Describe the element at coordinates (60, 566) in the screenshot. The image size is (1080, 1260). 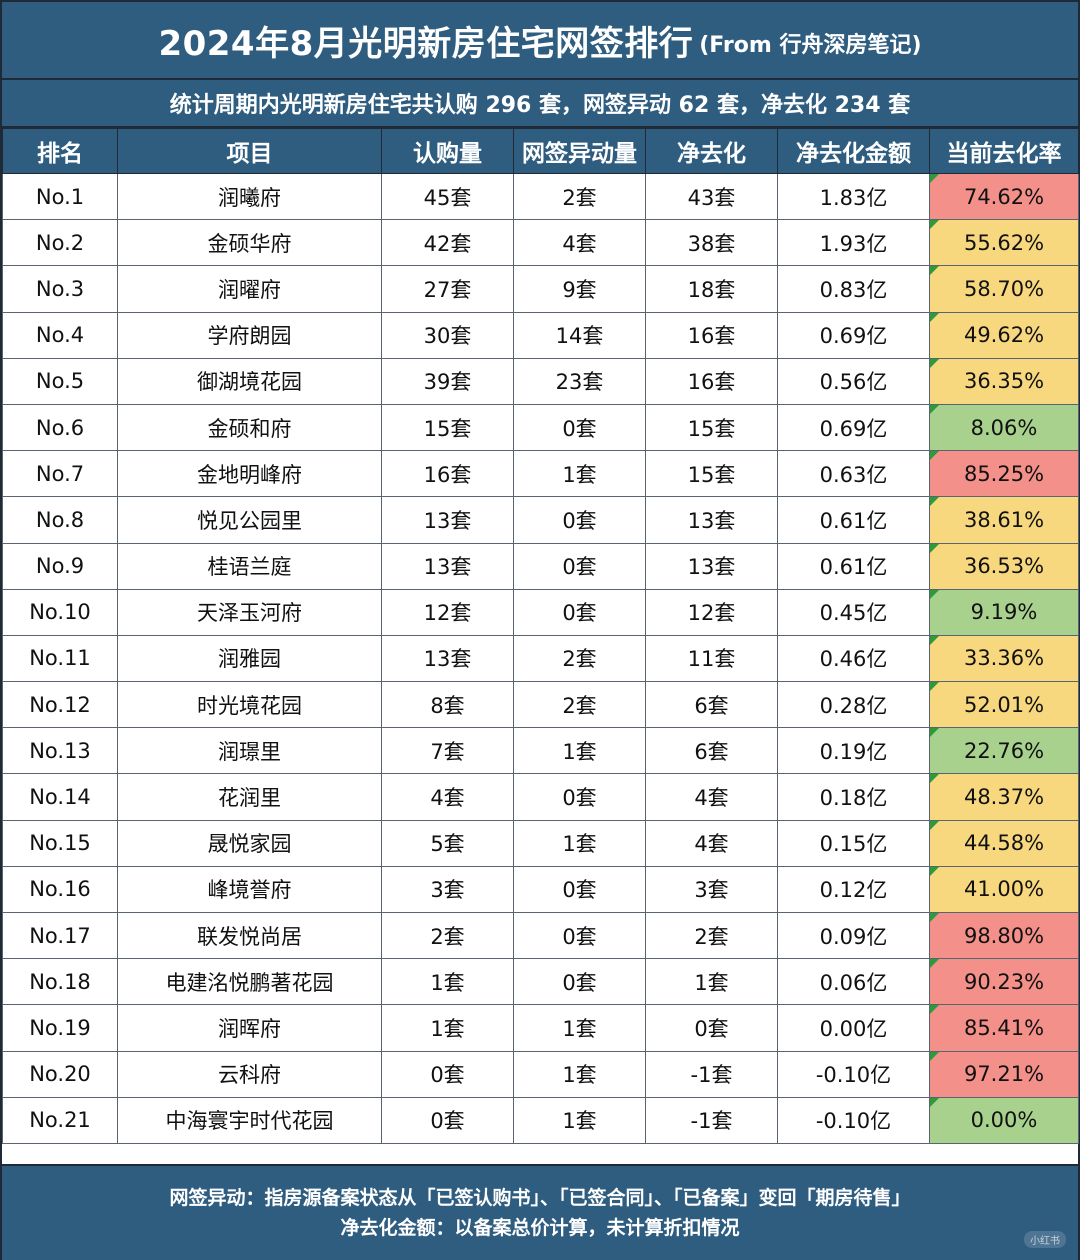
I see `cell-rank: No.9` at that location.